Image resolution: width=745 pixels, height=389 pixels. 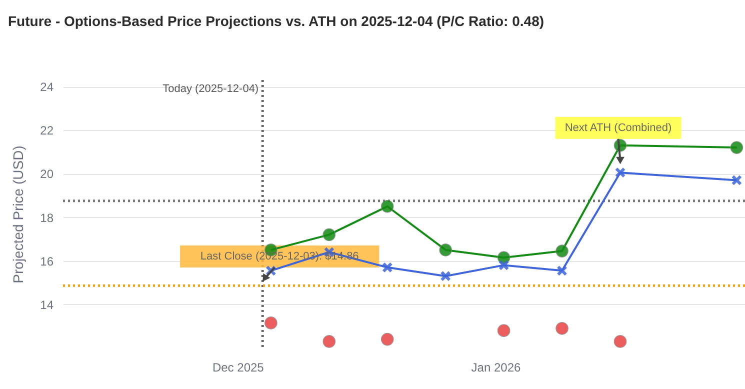 I want to click on annotation: Next ATH (Combined), so click(x=618, y=128).